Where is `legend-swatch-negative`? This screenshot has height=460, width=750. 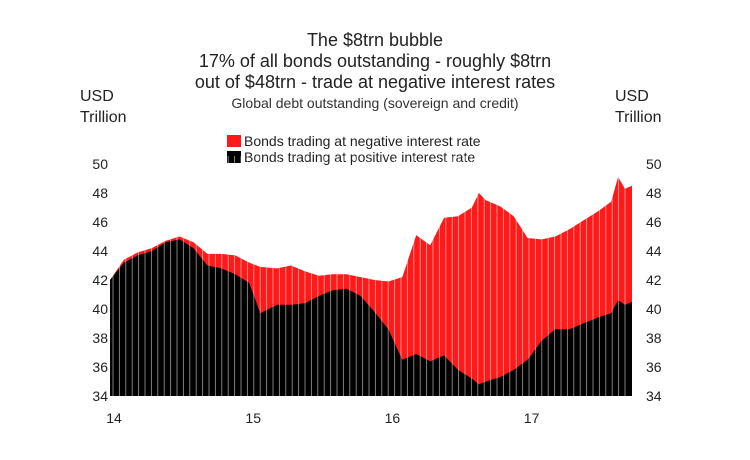
legend-swatch-negative is located at coordinates (234, 141).